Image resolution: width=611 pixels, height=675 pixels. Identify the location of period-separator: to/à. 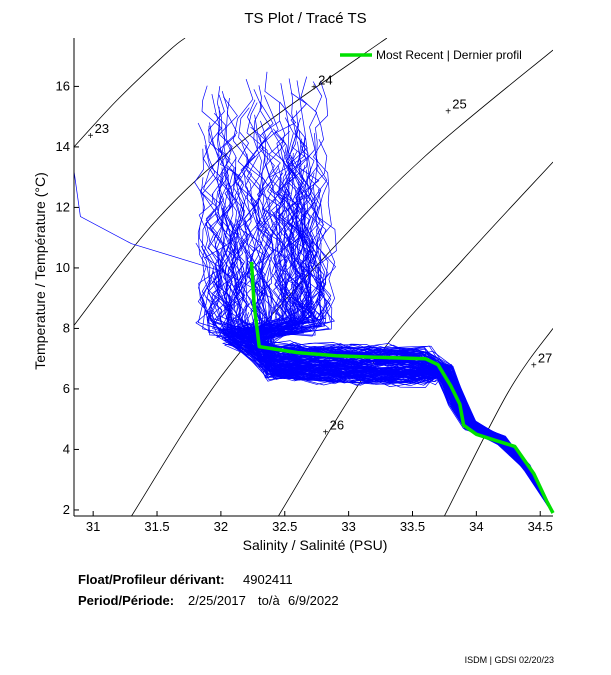
(269, 600).